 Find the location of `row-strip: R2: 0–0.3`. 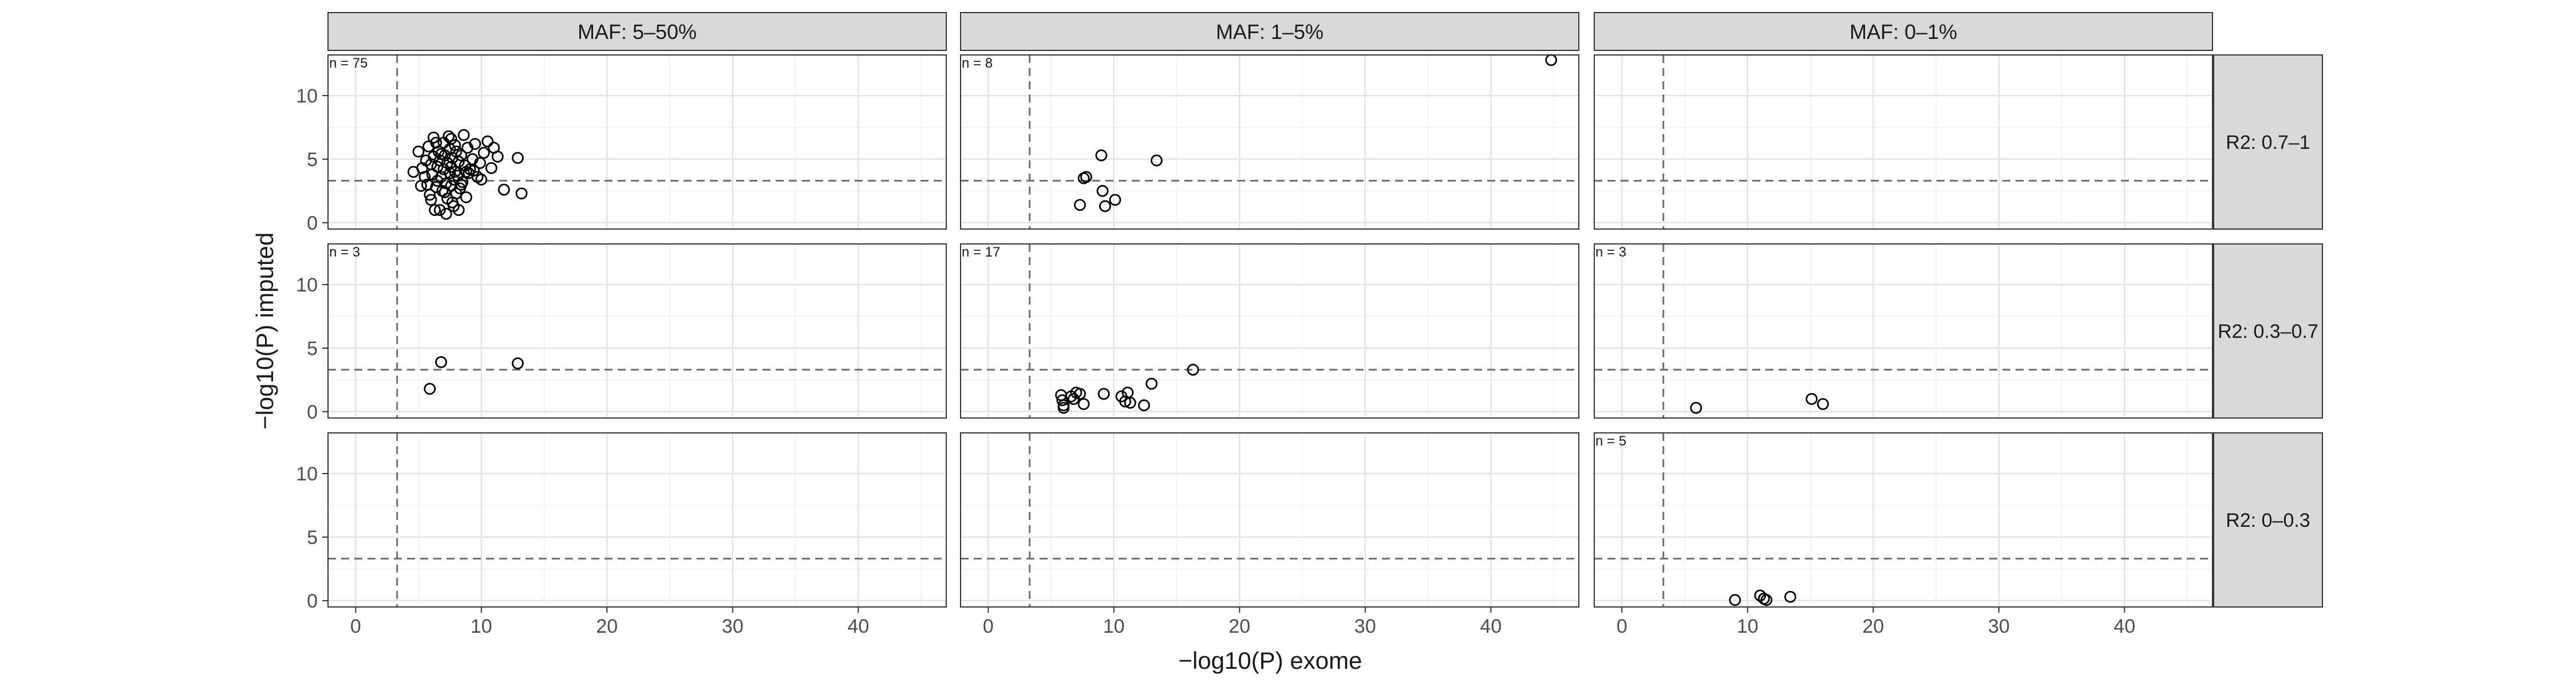

row-strip: R2: 0–0.3 is located at coordinates (2268, 520).